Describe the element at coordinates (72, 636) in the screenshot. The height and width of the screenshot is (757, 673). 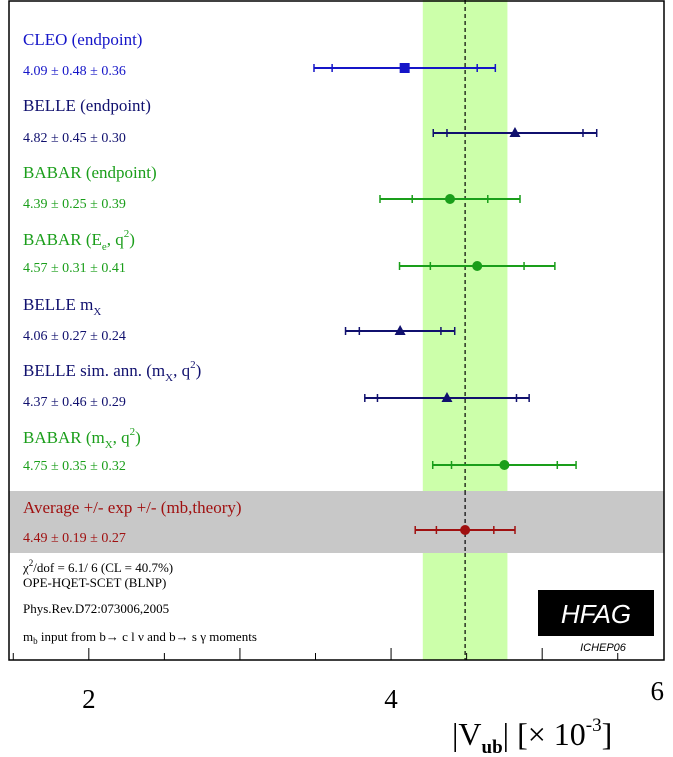
I see `input-line-part: input from b` at that location.